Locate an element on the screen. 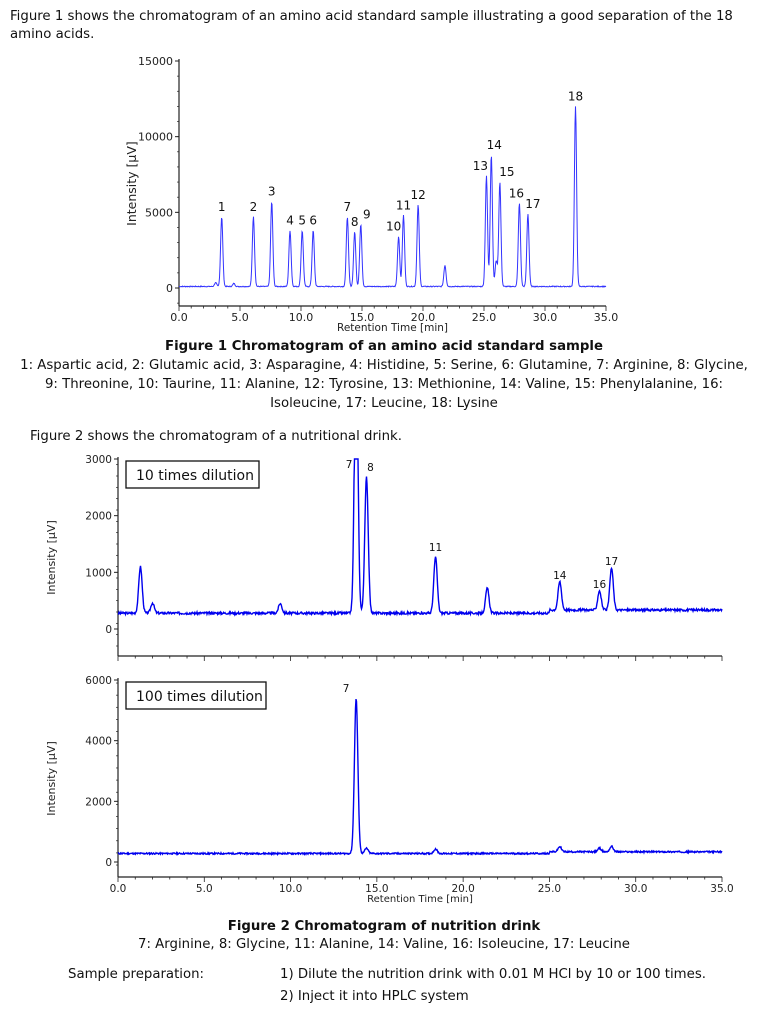 This screenshot has height=1015, width=768. y-tick-label: 1000 is located at coordinates (98, 573).